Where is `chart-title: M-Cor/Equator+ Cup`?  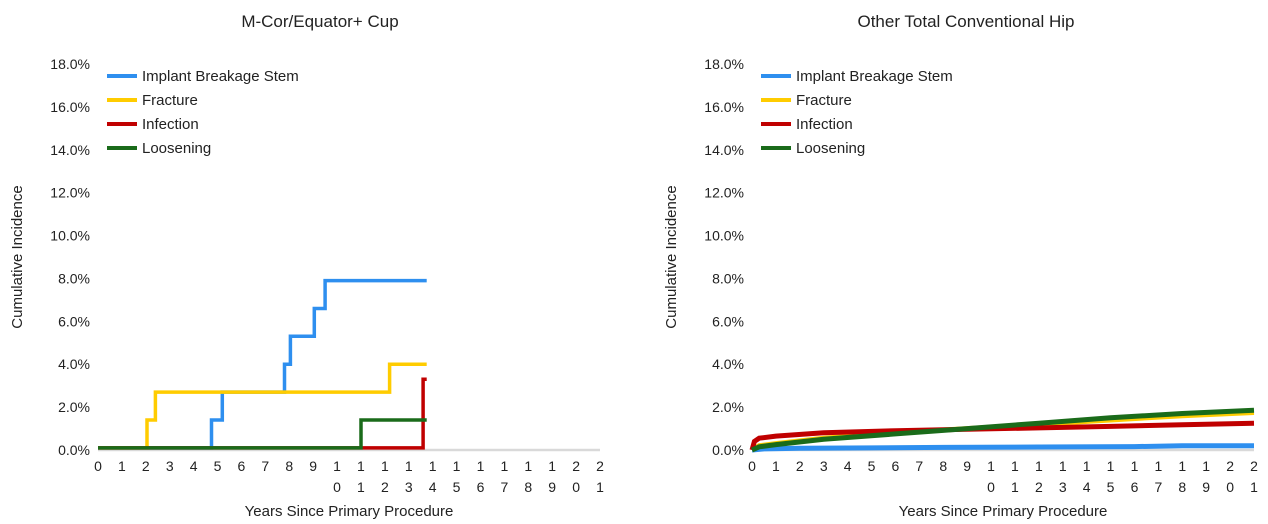
chart-title: M-Cor/Equator+ Cup is located at coordinates (319, 21).